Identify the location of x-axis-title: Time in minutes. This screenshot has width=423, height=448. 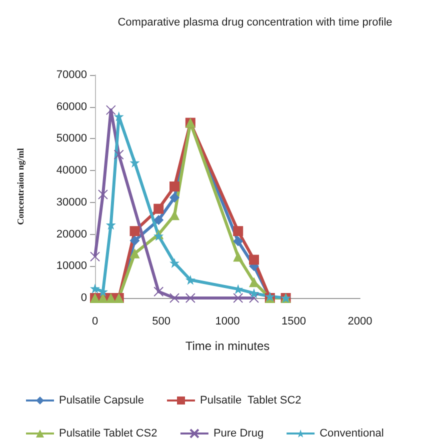
(227, 346).